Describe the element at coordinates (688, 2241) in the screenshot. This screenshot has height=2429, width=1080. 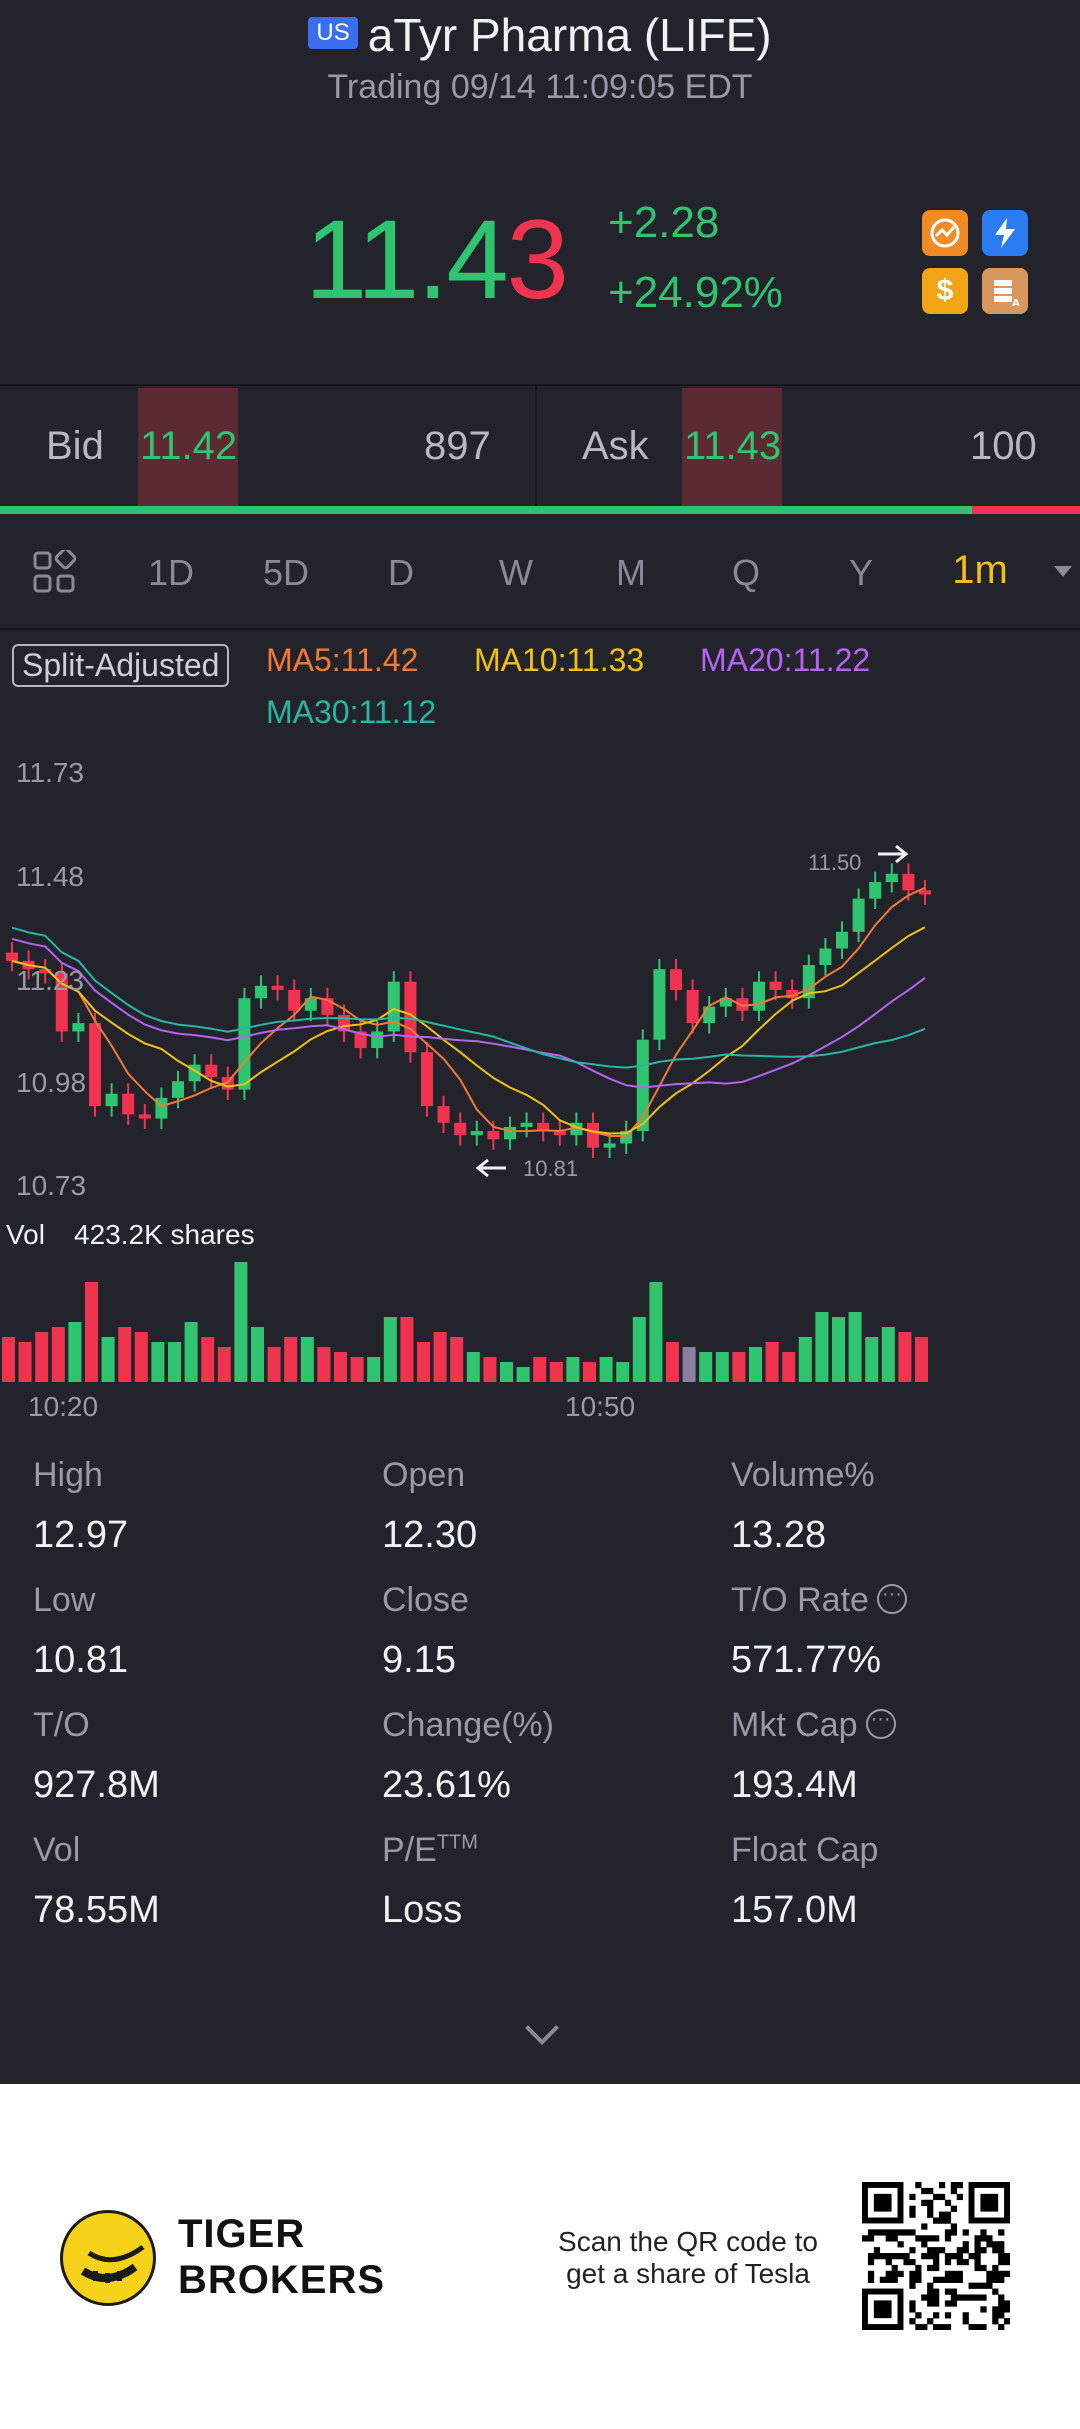
I see `scan-text-line-1: Scan the QR code to` at that location.